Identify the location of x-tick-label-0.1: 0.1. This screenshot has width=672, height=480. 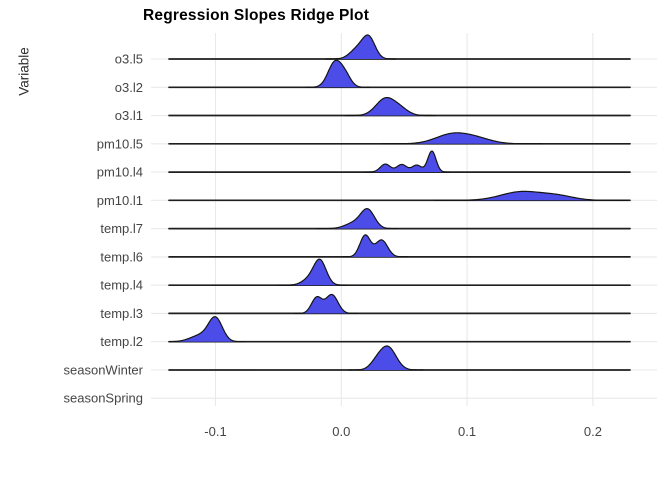
(467, 431).